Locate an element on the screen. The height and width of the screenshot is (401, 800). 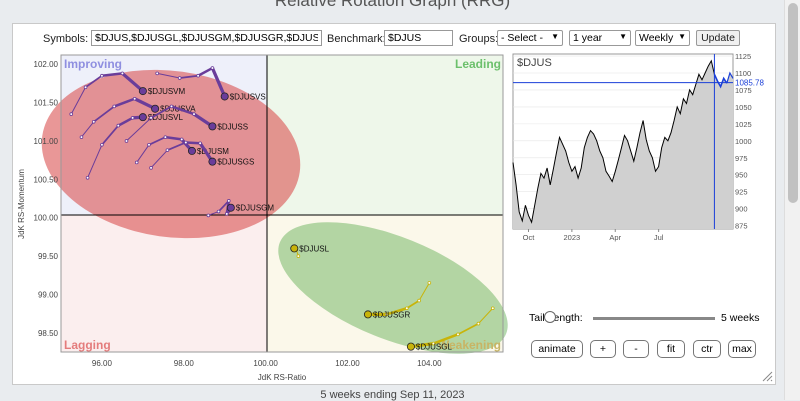
series-djusm: $DJUSM is located at coordinates (181, 150).